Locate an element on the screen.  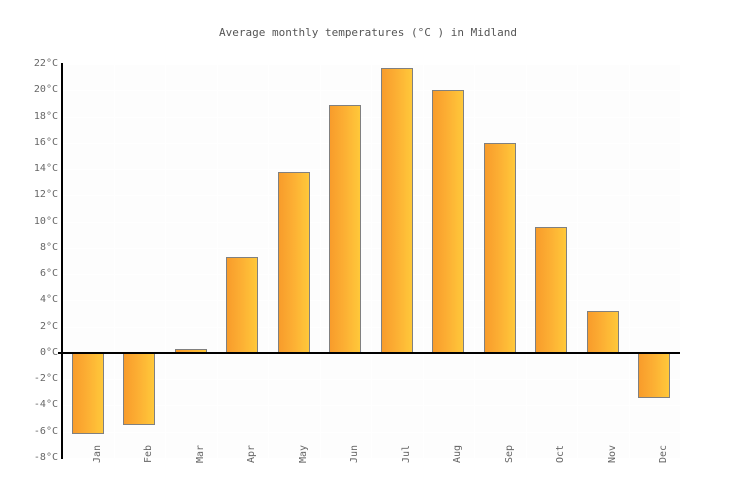
y-axis-tick--2: -2°C is located at coordinates (45, 379).